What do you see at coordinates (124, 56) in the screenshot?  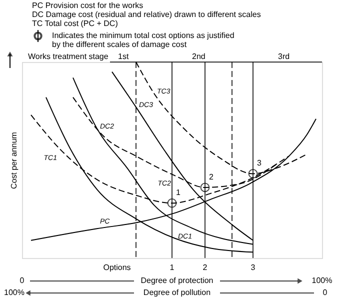 I see `text: 1st` at bounding box center [124, 56].